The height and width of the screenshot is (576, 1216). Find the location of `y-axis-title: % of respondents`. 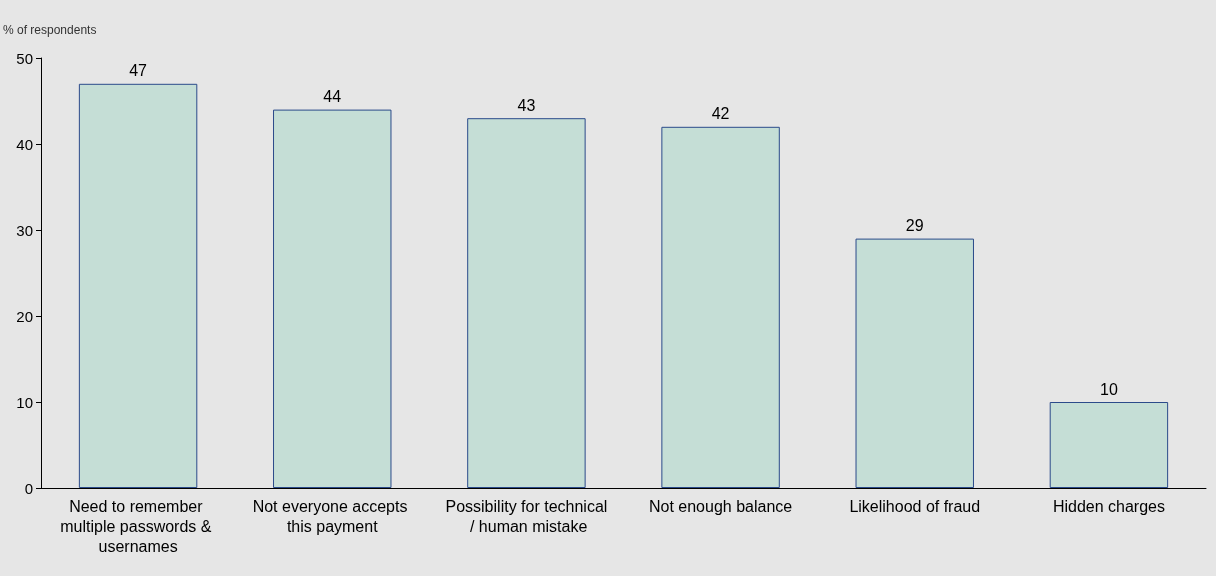

y-axis-title: % of respondents is located at coordinates (50, 30).